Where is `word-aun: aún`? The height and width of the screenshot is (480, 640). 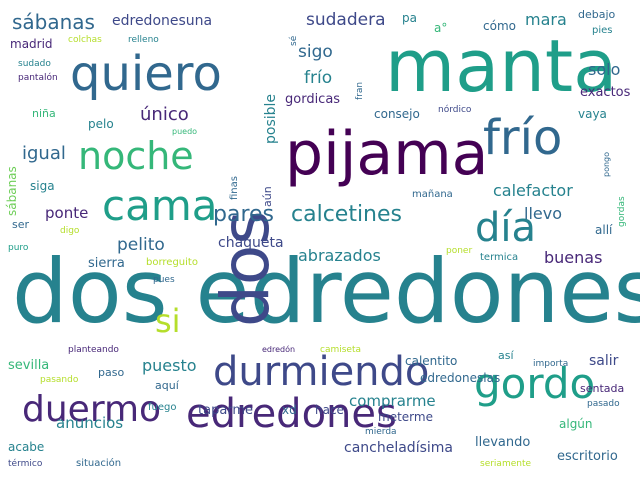
word-aun: aún is located at coordinates (267, 196).